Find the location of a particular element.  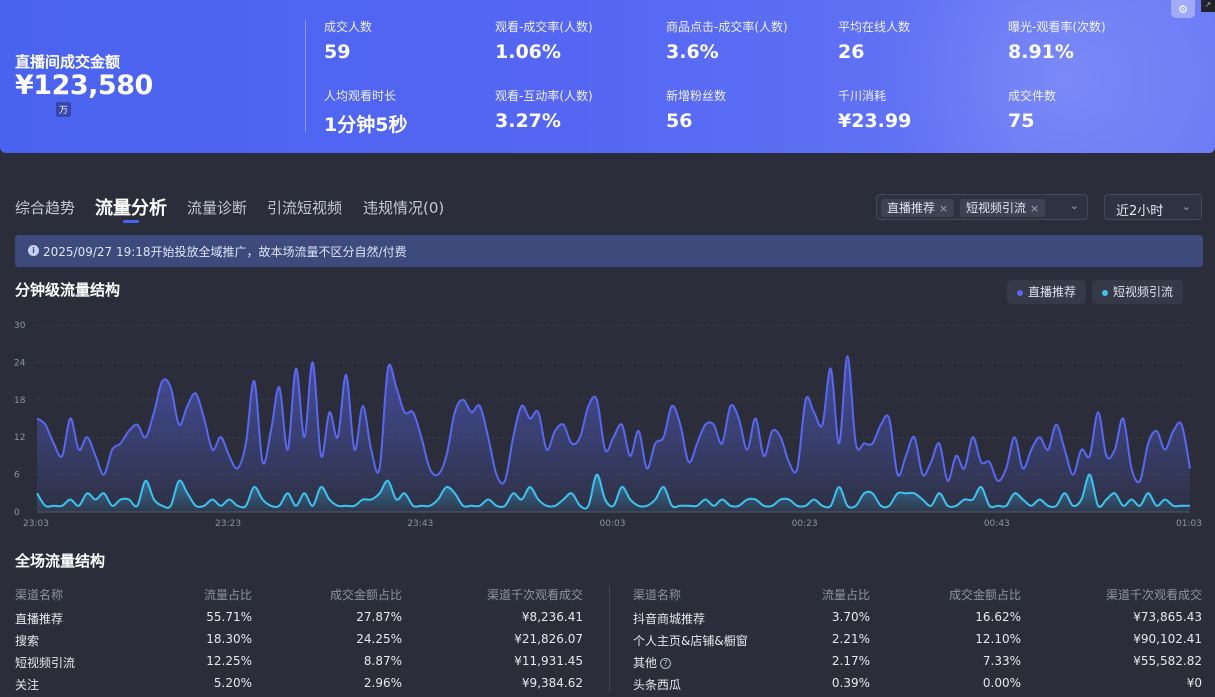

table-cell-text: 18.30% is located at coordinates (229, 639).